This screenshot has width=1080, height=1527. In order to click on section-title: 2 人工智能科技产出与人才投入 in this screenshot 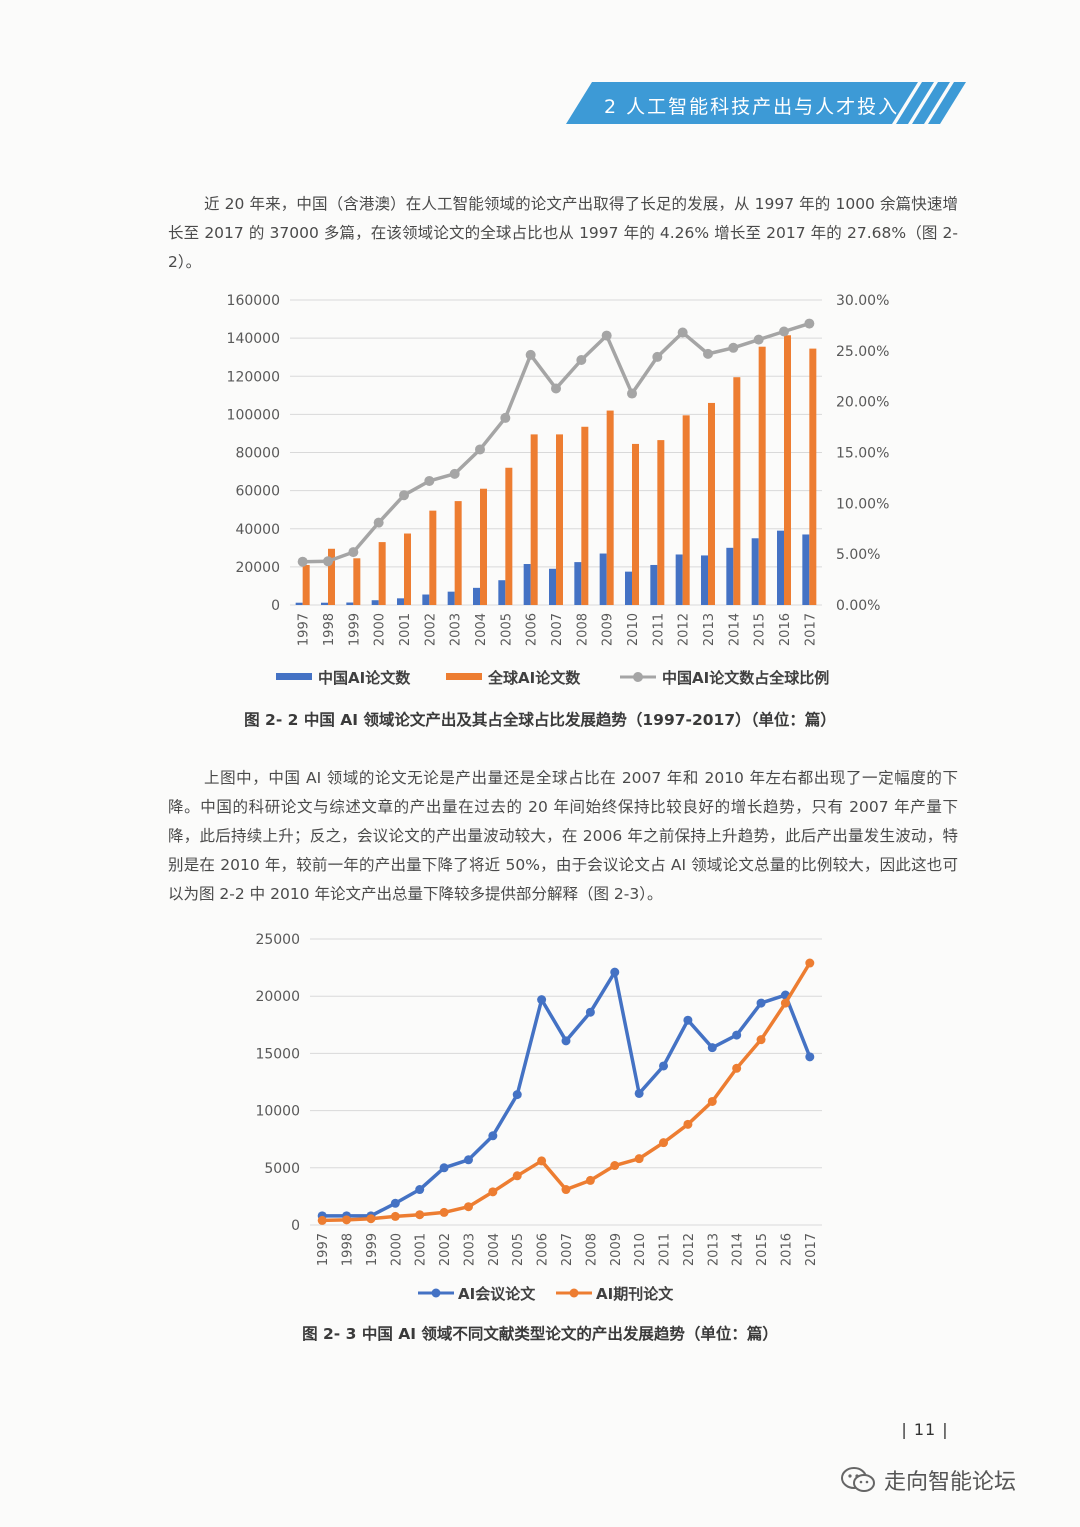, I will do `click(752, 107)`.